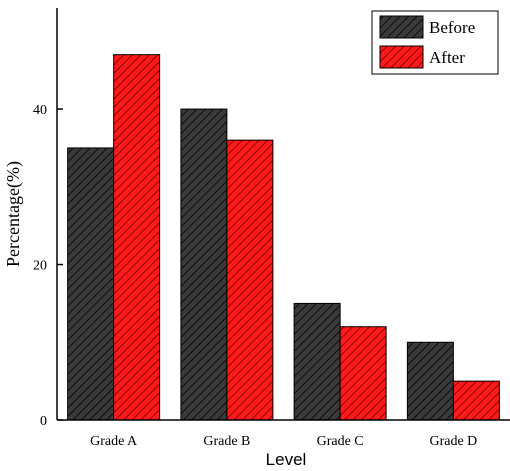  Describe the element at coordinates (363, 373) in the screenshot. I see `bar-after-grade-c` at that location.